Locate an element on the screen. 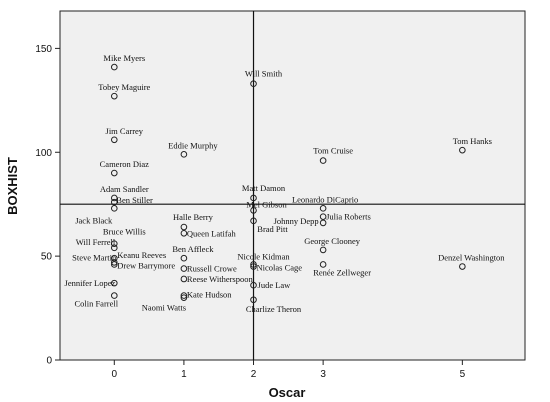  data-point-label: Tobey Maguire is located at coordinates (124, 87).